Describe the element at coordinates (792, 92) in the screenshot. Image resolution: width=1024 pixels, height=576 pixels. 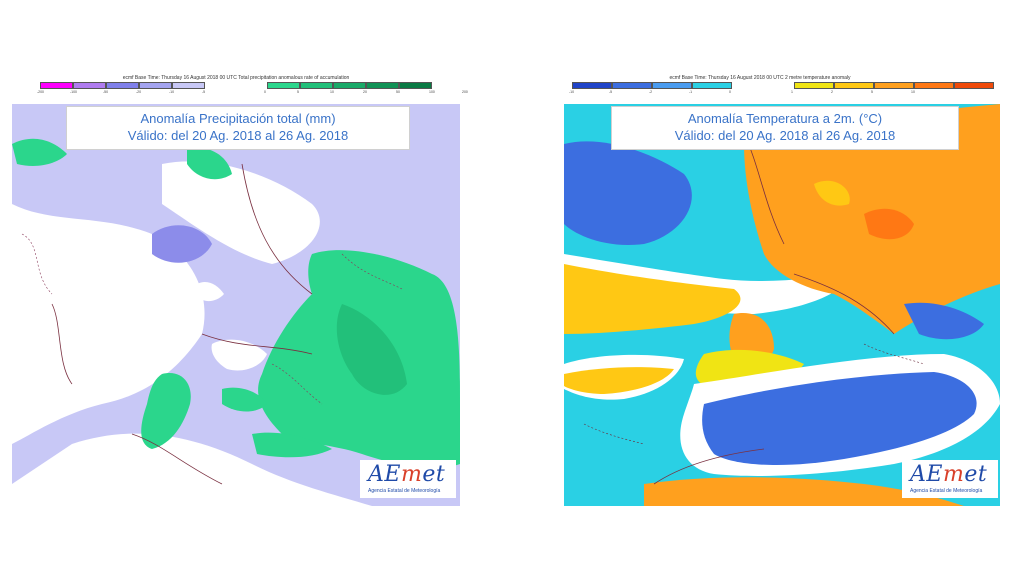
I see `legend-tick-label: 1` at that location.